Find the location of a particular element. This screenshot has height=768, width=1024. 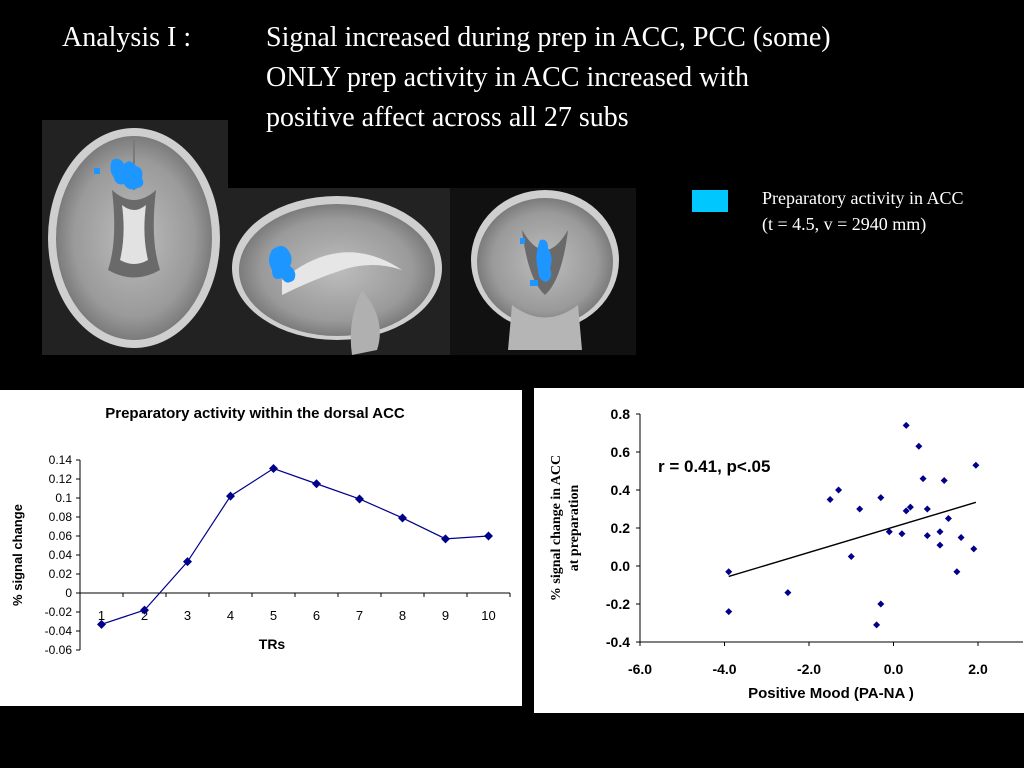

sagittal-slice is located at coordinates (339, 271).